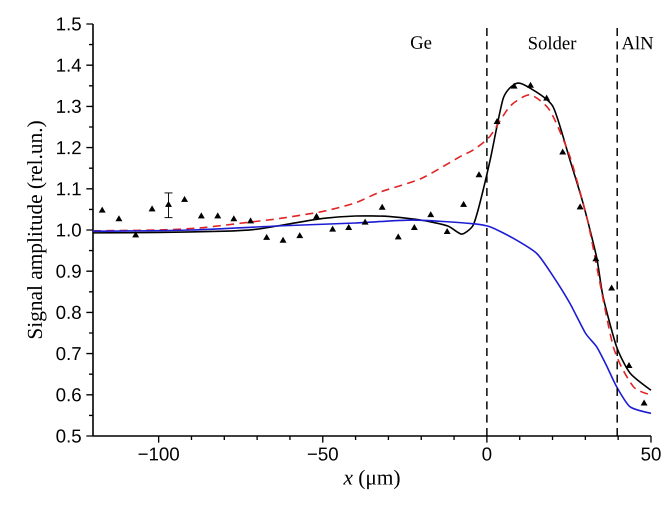 The width and height of the screenshot is (668, 508). I want to click on y-tick-label: 1.2, so click(69, 147).